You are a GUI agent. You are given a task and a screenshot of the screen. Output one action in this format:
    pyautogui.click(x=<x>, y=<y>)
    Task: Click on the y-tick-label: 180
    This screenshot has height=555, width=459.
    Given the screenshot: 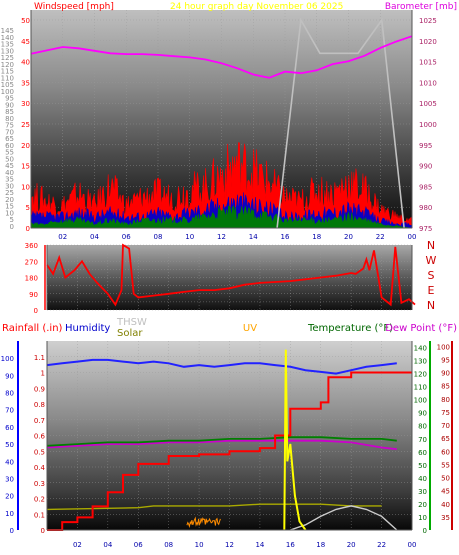 What is the action you would take?
    pyautogui.click(x=31, y=279)
    